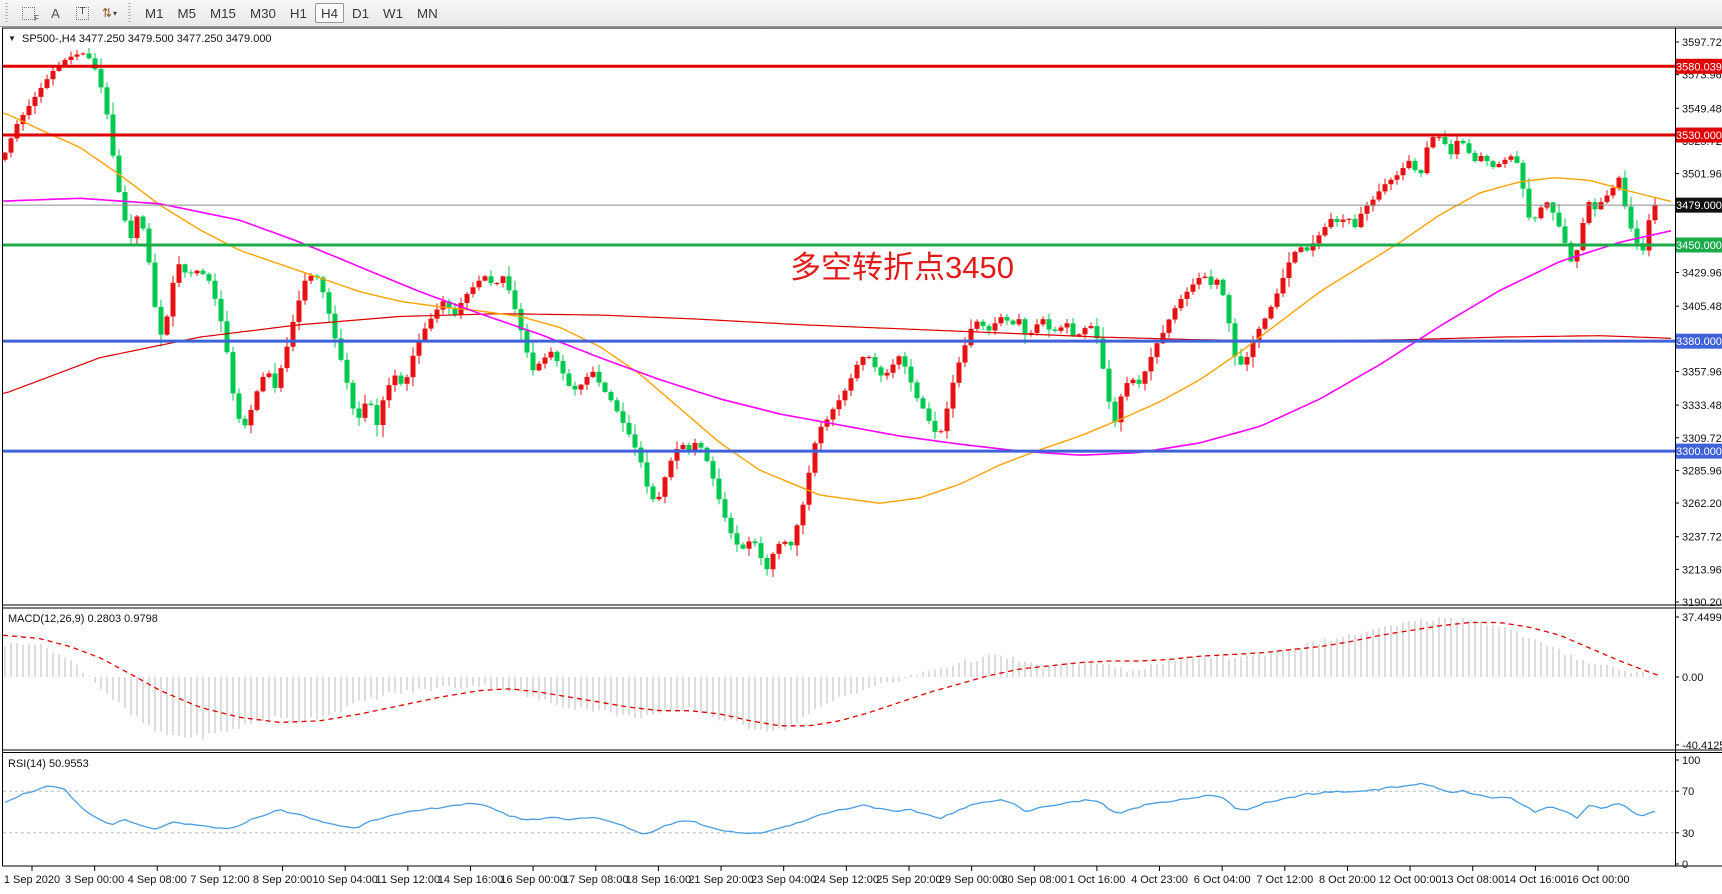  I want to click on price-badge, so click(1699, 451).